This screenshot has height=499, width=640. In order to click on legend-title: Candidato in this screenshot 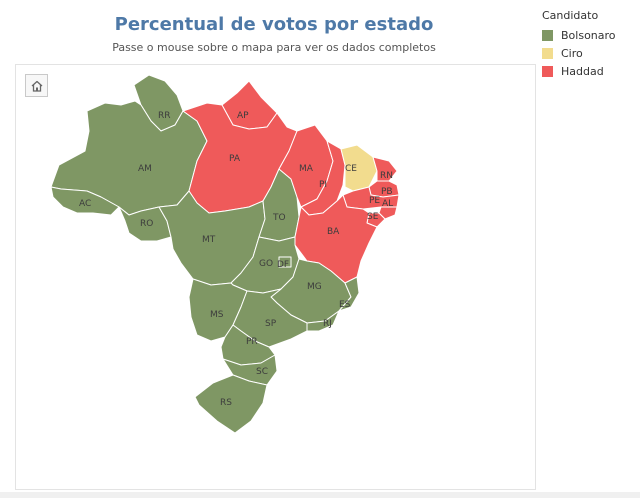, I will do `click(570, 15)`.